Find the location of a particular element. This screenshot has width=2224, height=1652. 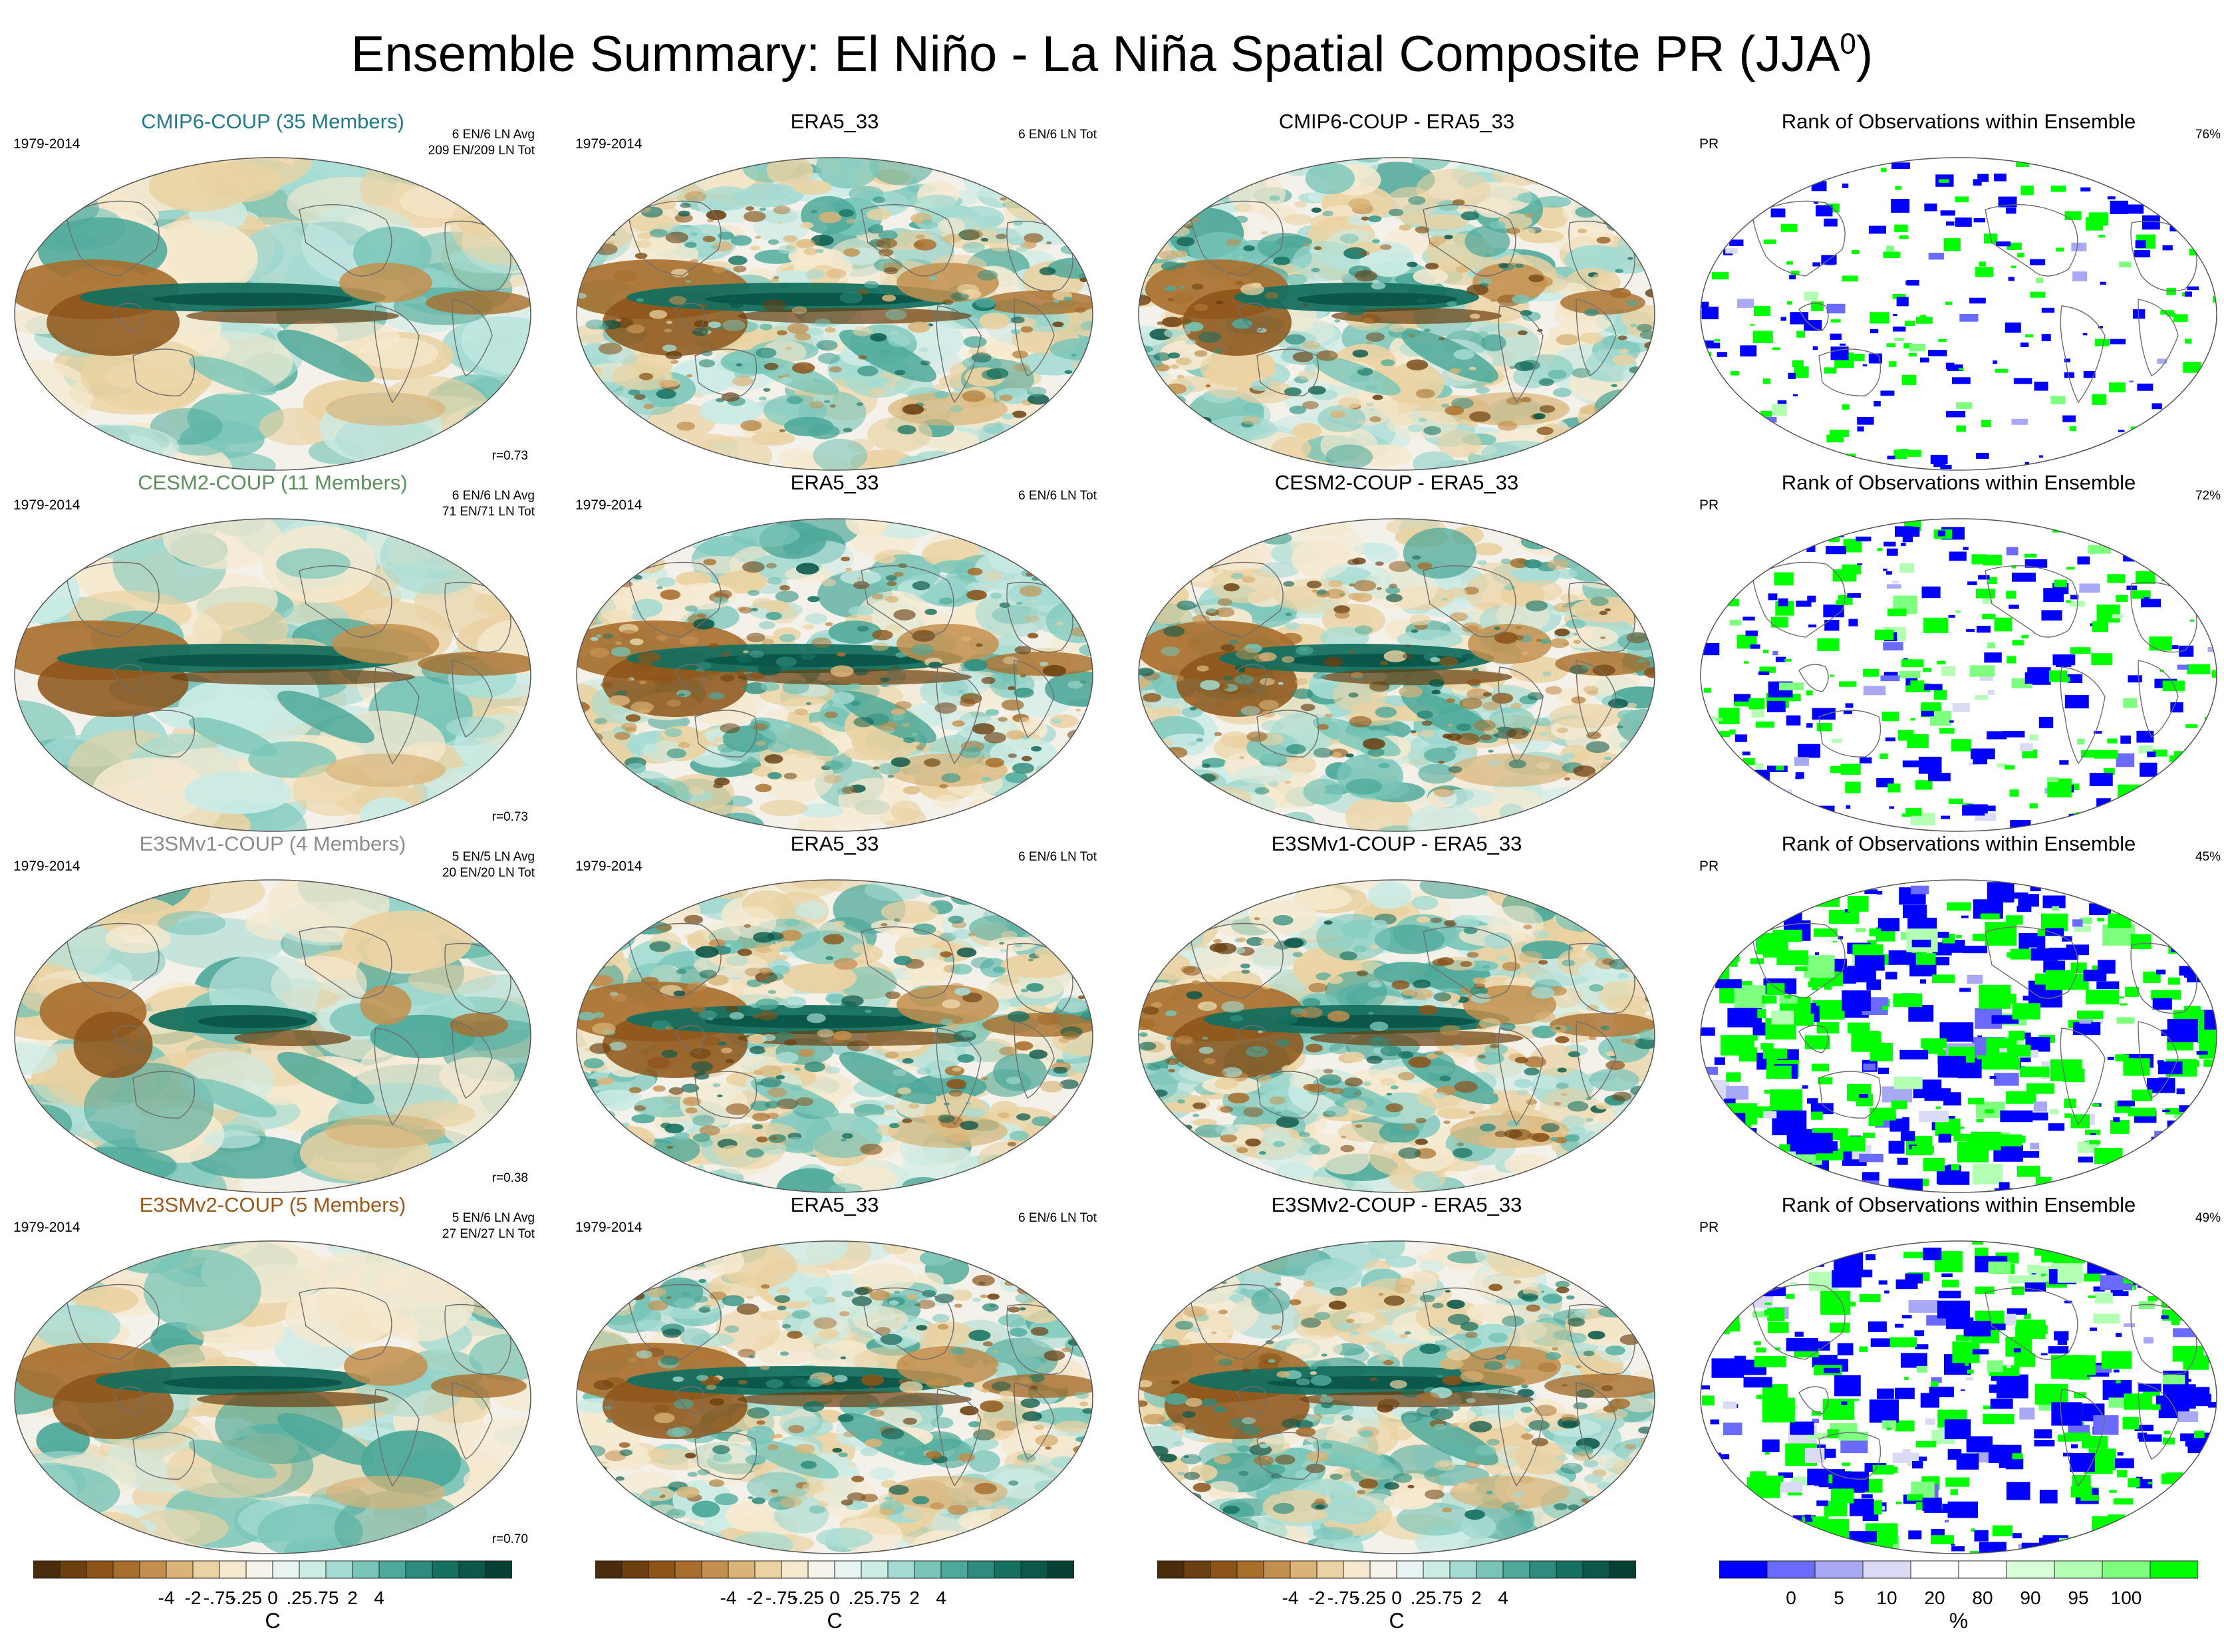

rank-percentage: 72% is located at coordinates (2208, 496).